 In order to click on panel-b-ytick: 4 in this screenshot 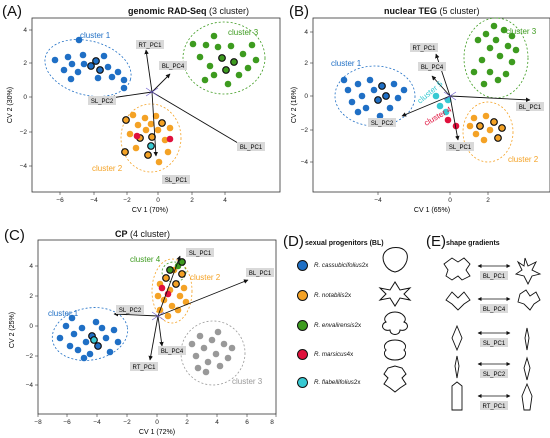, I will do `click(306, 32)`.